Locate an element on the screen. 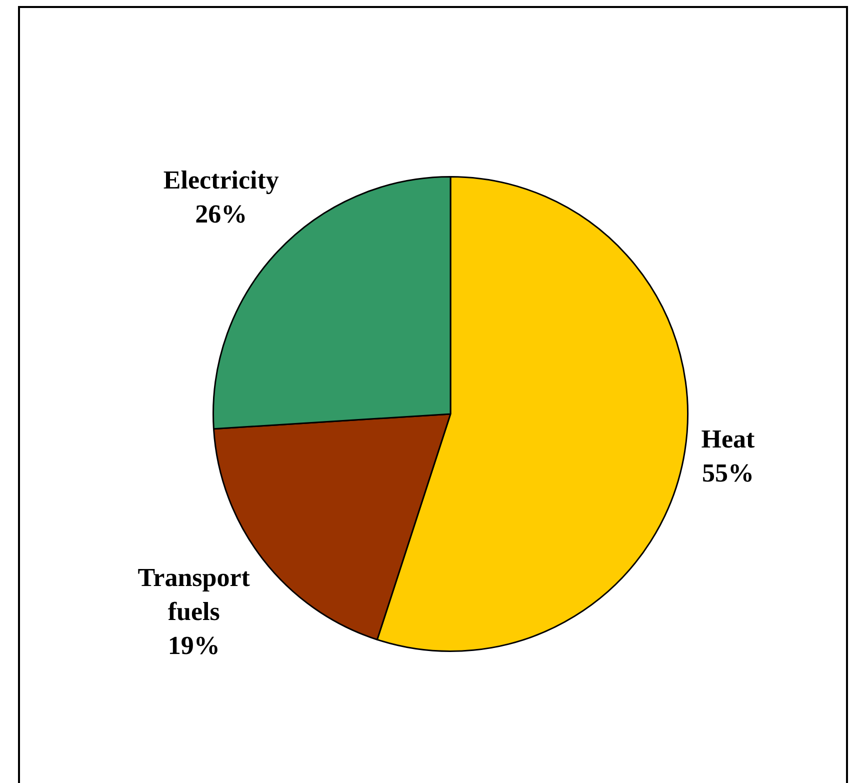 The height and width of the screenshot is (783, 851). data-label: 19% is located at coordinates (194, 645).